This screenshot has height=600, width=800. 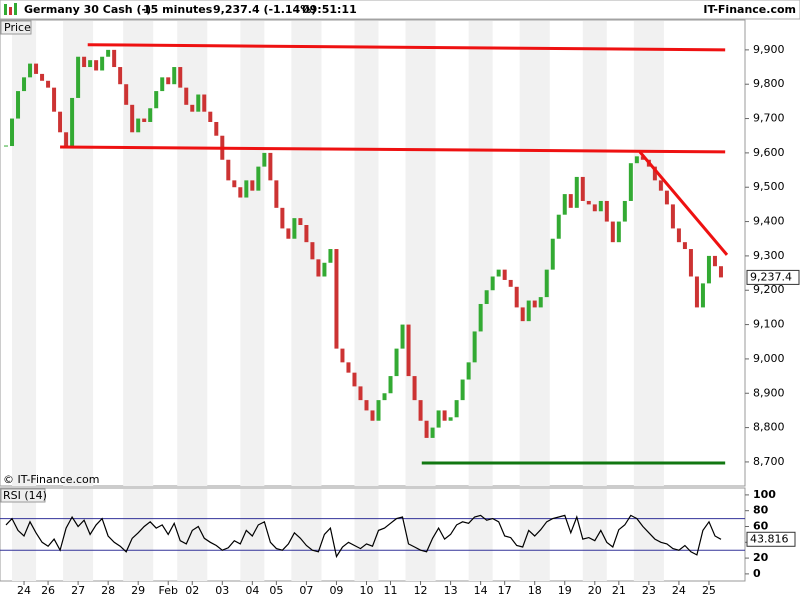 I want to click on quote: 9,237.4 (-1.14%), so click(x=264, y=9).